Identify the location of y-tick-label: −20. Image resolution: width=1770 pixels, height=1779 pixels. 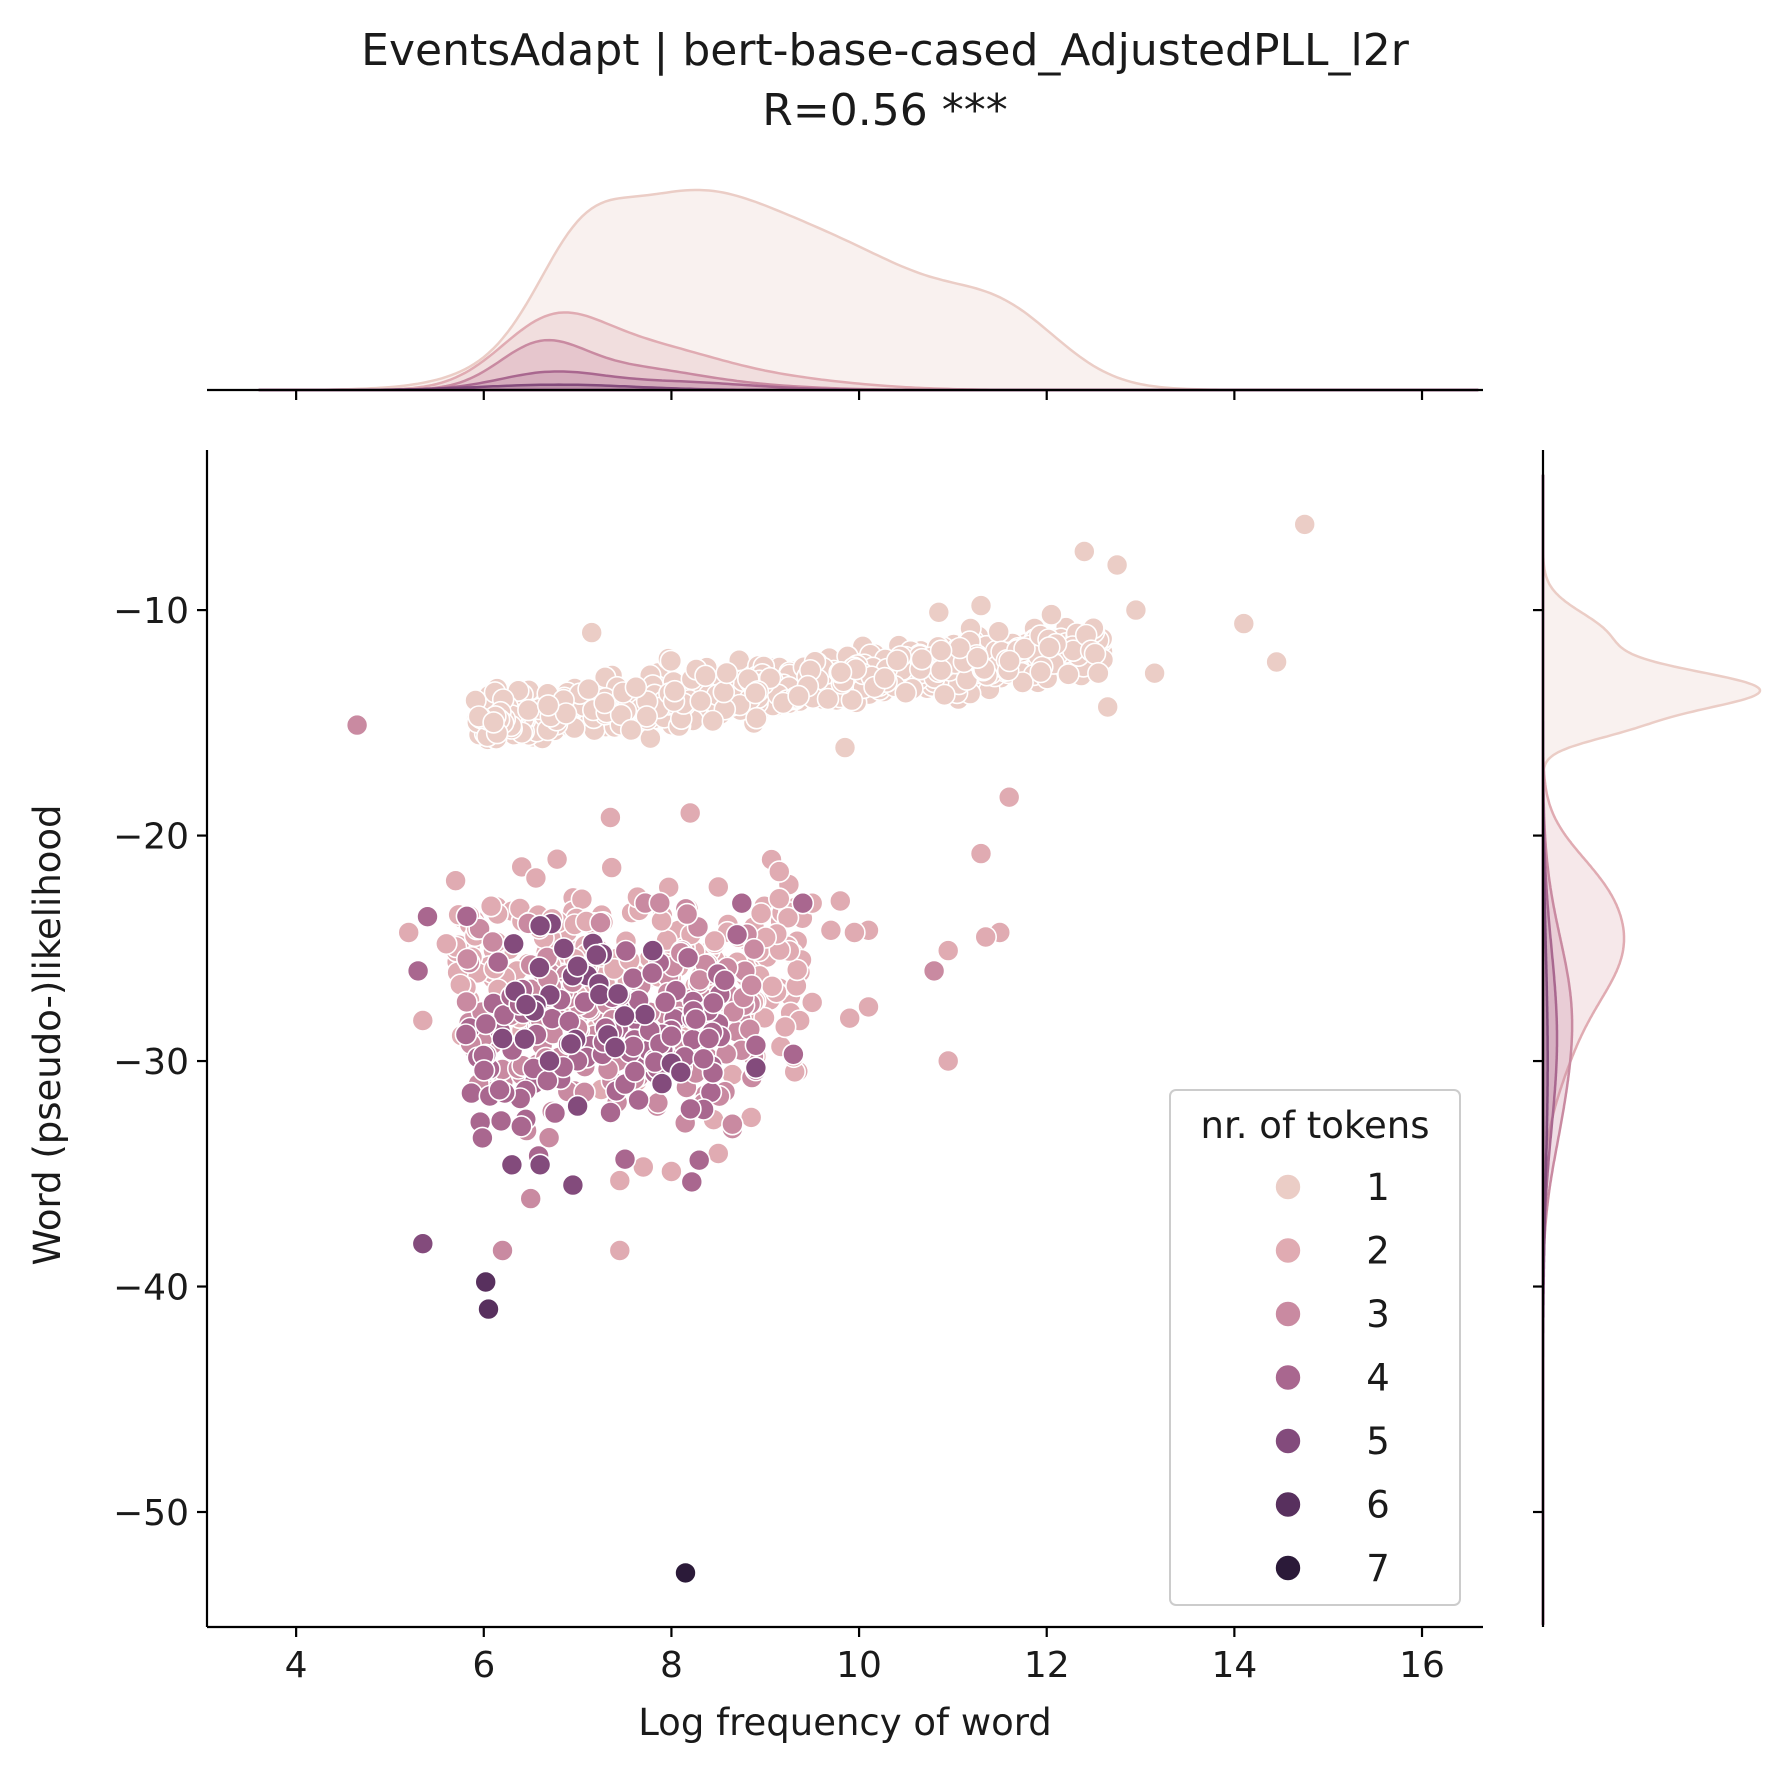
(151, 837).